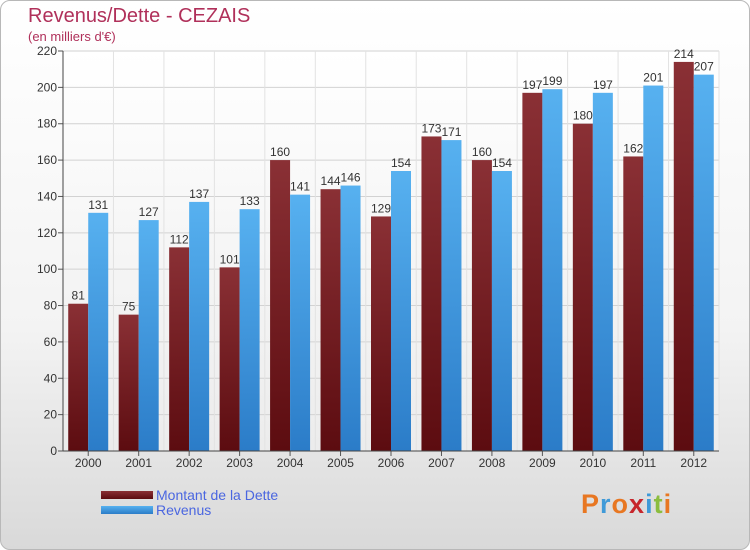 This screenshot has width=750, height=550. What do you see at coordinates (47, 87) in the screenshot?
I see `y-tick-label: 200` at bounding box center [47, 87].